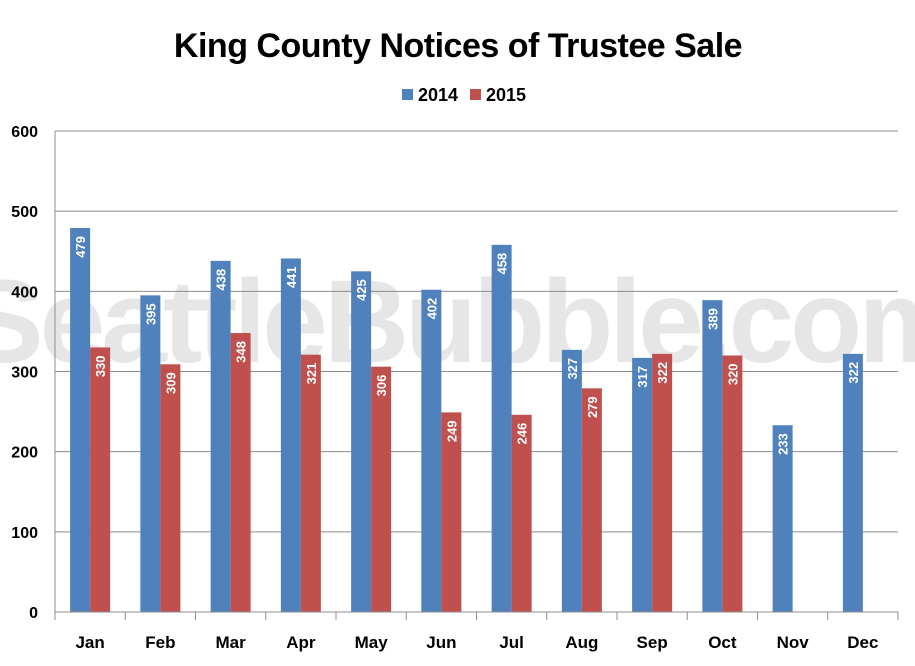  Describe the element at coordinates (506, 95) in the screenshot. I see `legend-label: 2015` at that location.